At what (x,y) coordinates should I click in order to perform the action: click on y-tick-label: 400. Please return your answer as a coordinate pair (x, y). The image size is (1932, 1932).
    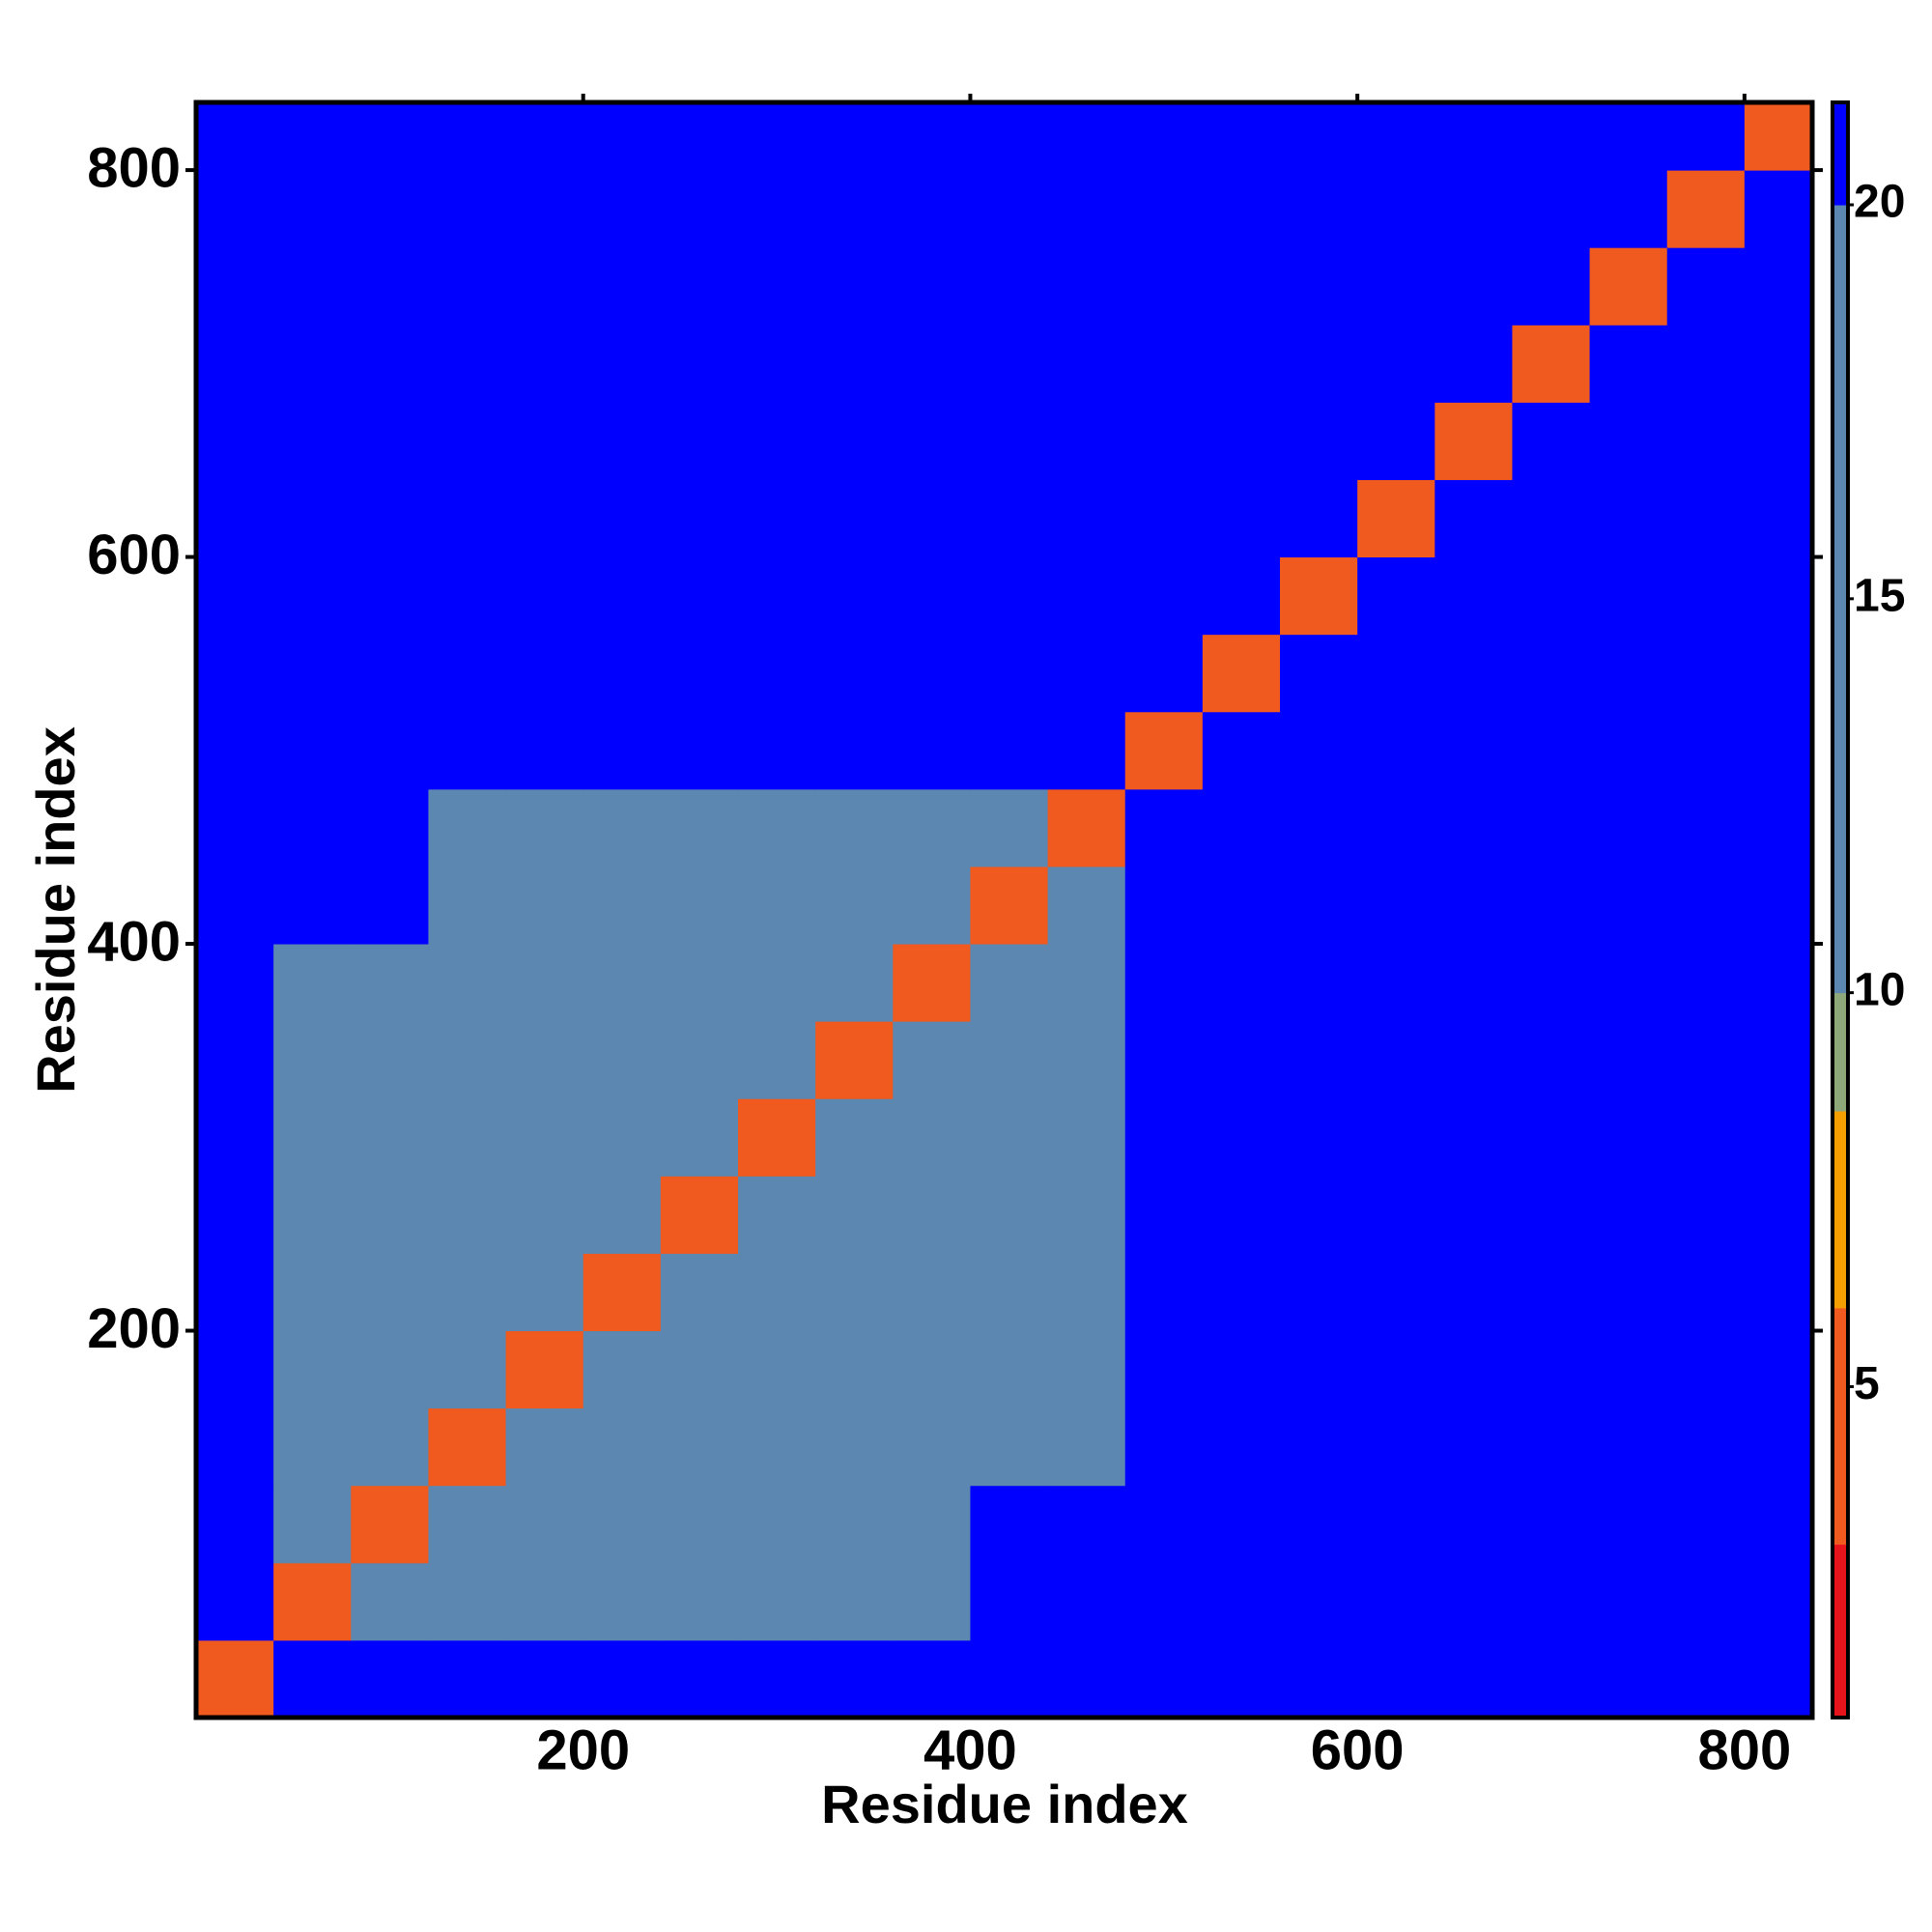
    Looking at the image, I should click on (134, 941).